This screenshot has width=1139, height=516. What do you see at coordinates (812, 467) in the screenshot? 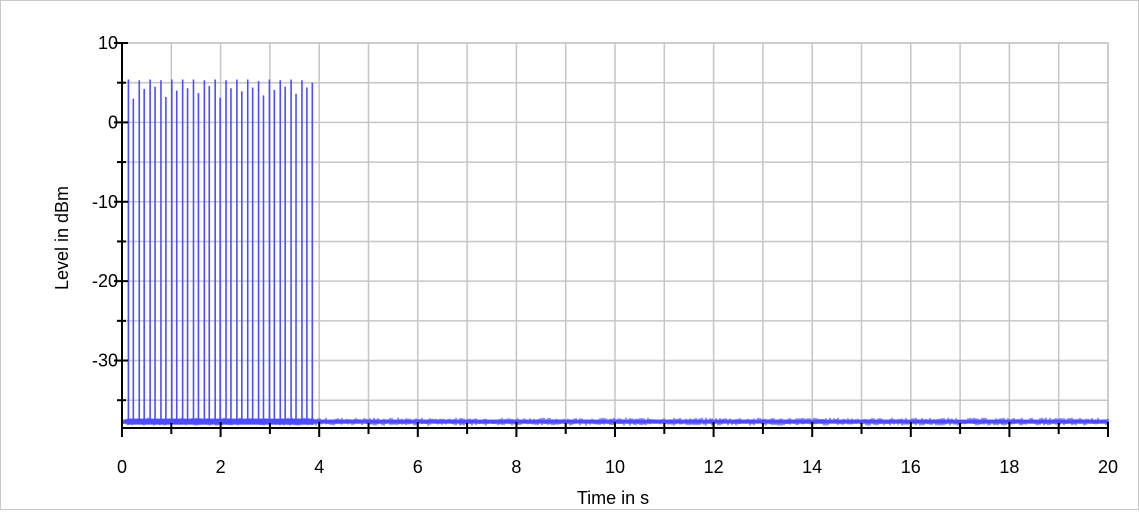
I see `x-tick-label: 14` at bounding box center [812, 467].